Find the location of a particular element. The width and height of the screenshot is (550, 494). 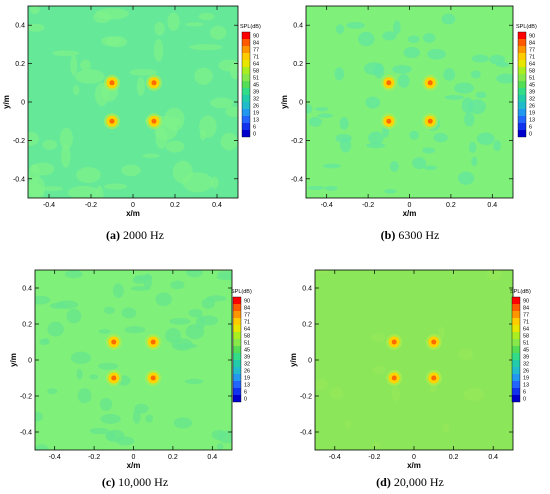

y-tick-label: 0 is located at coordinates (30, 361).